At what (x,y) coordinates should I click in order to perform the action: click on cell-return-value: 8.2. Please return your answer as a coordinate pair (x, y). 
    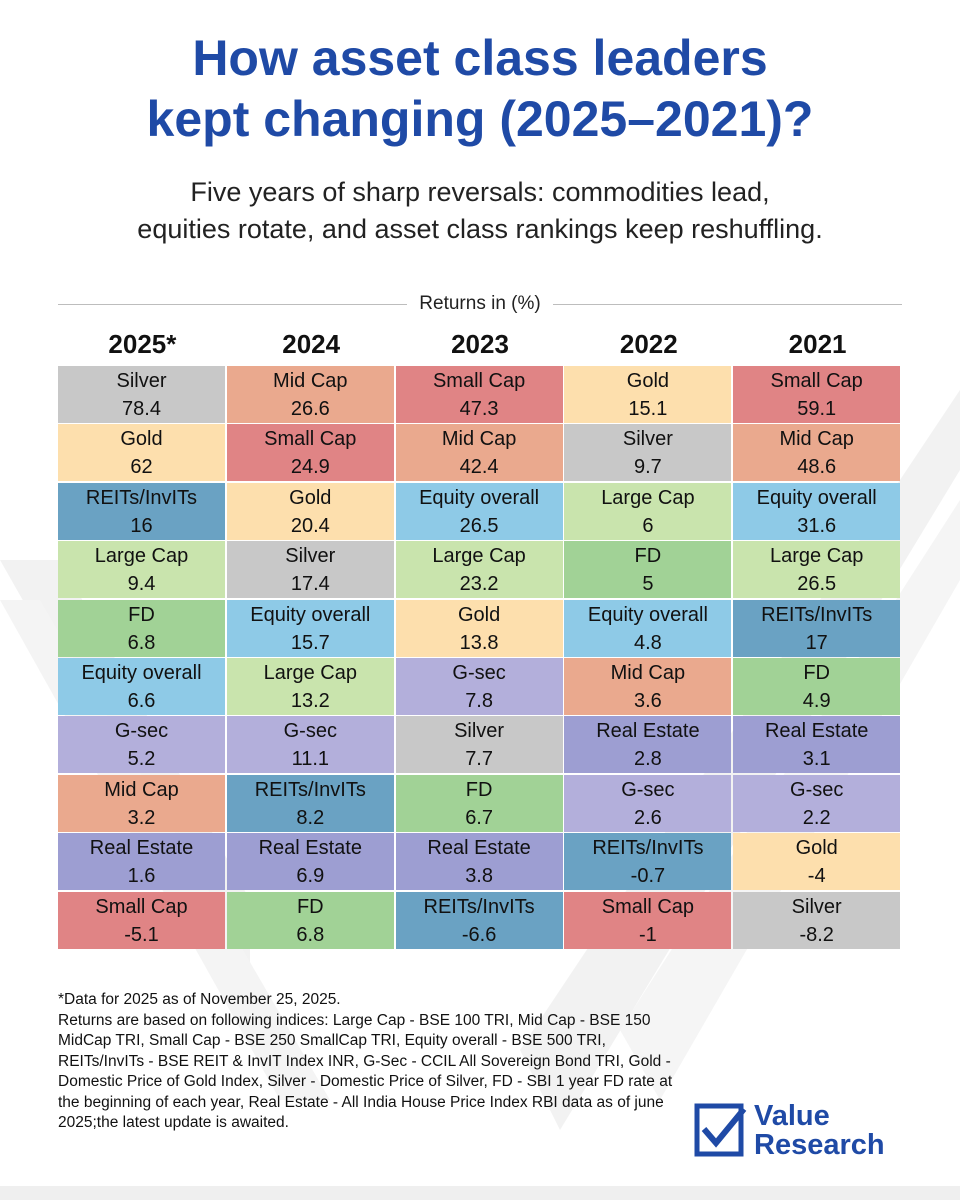
    Looking at the image, I should click on (310, 817).